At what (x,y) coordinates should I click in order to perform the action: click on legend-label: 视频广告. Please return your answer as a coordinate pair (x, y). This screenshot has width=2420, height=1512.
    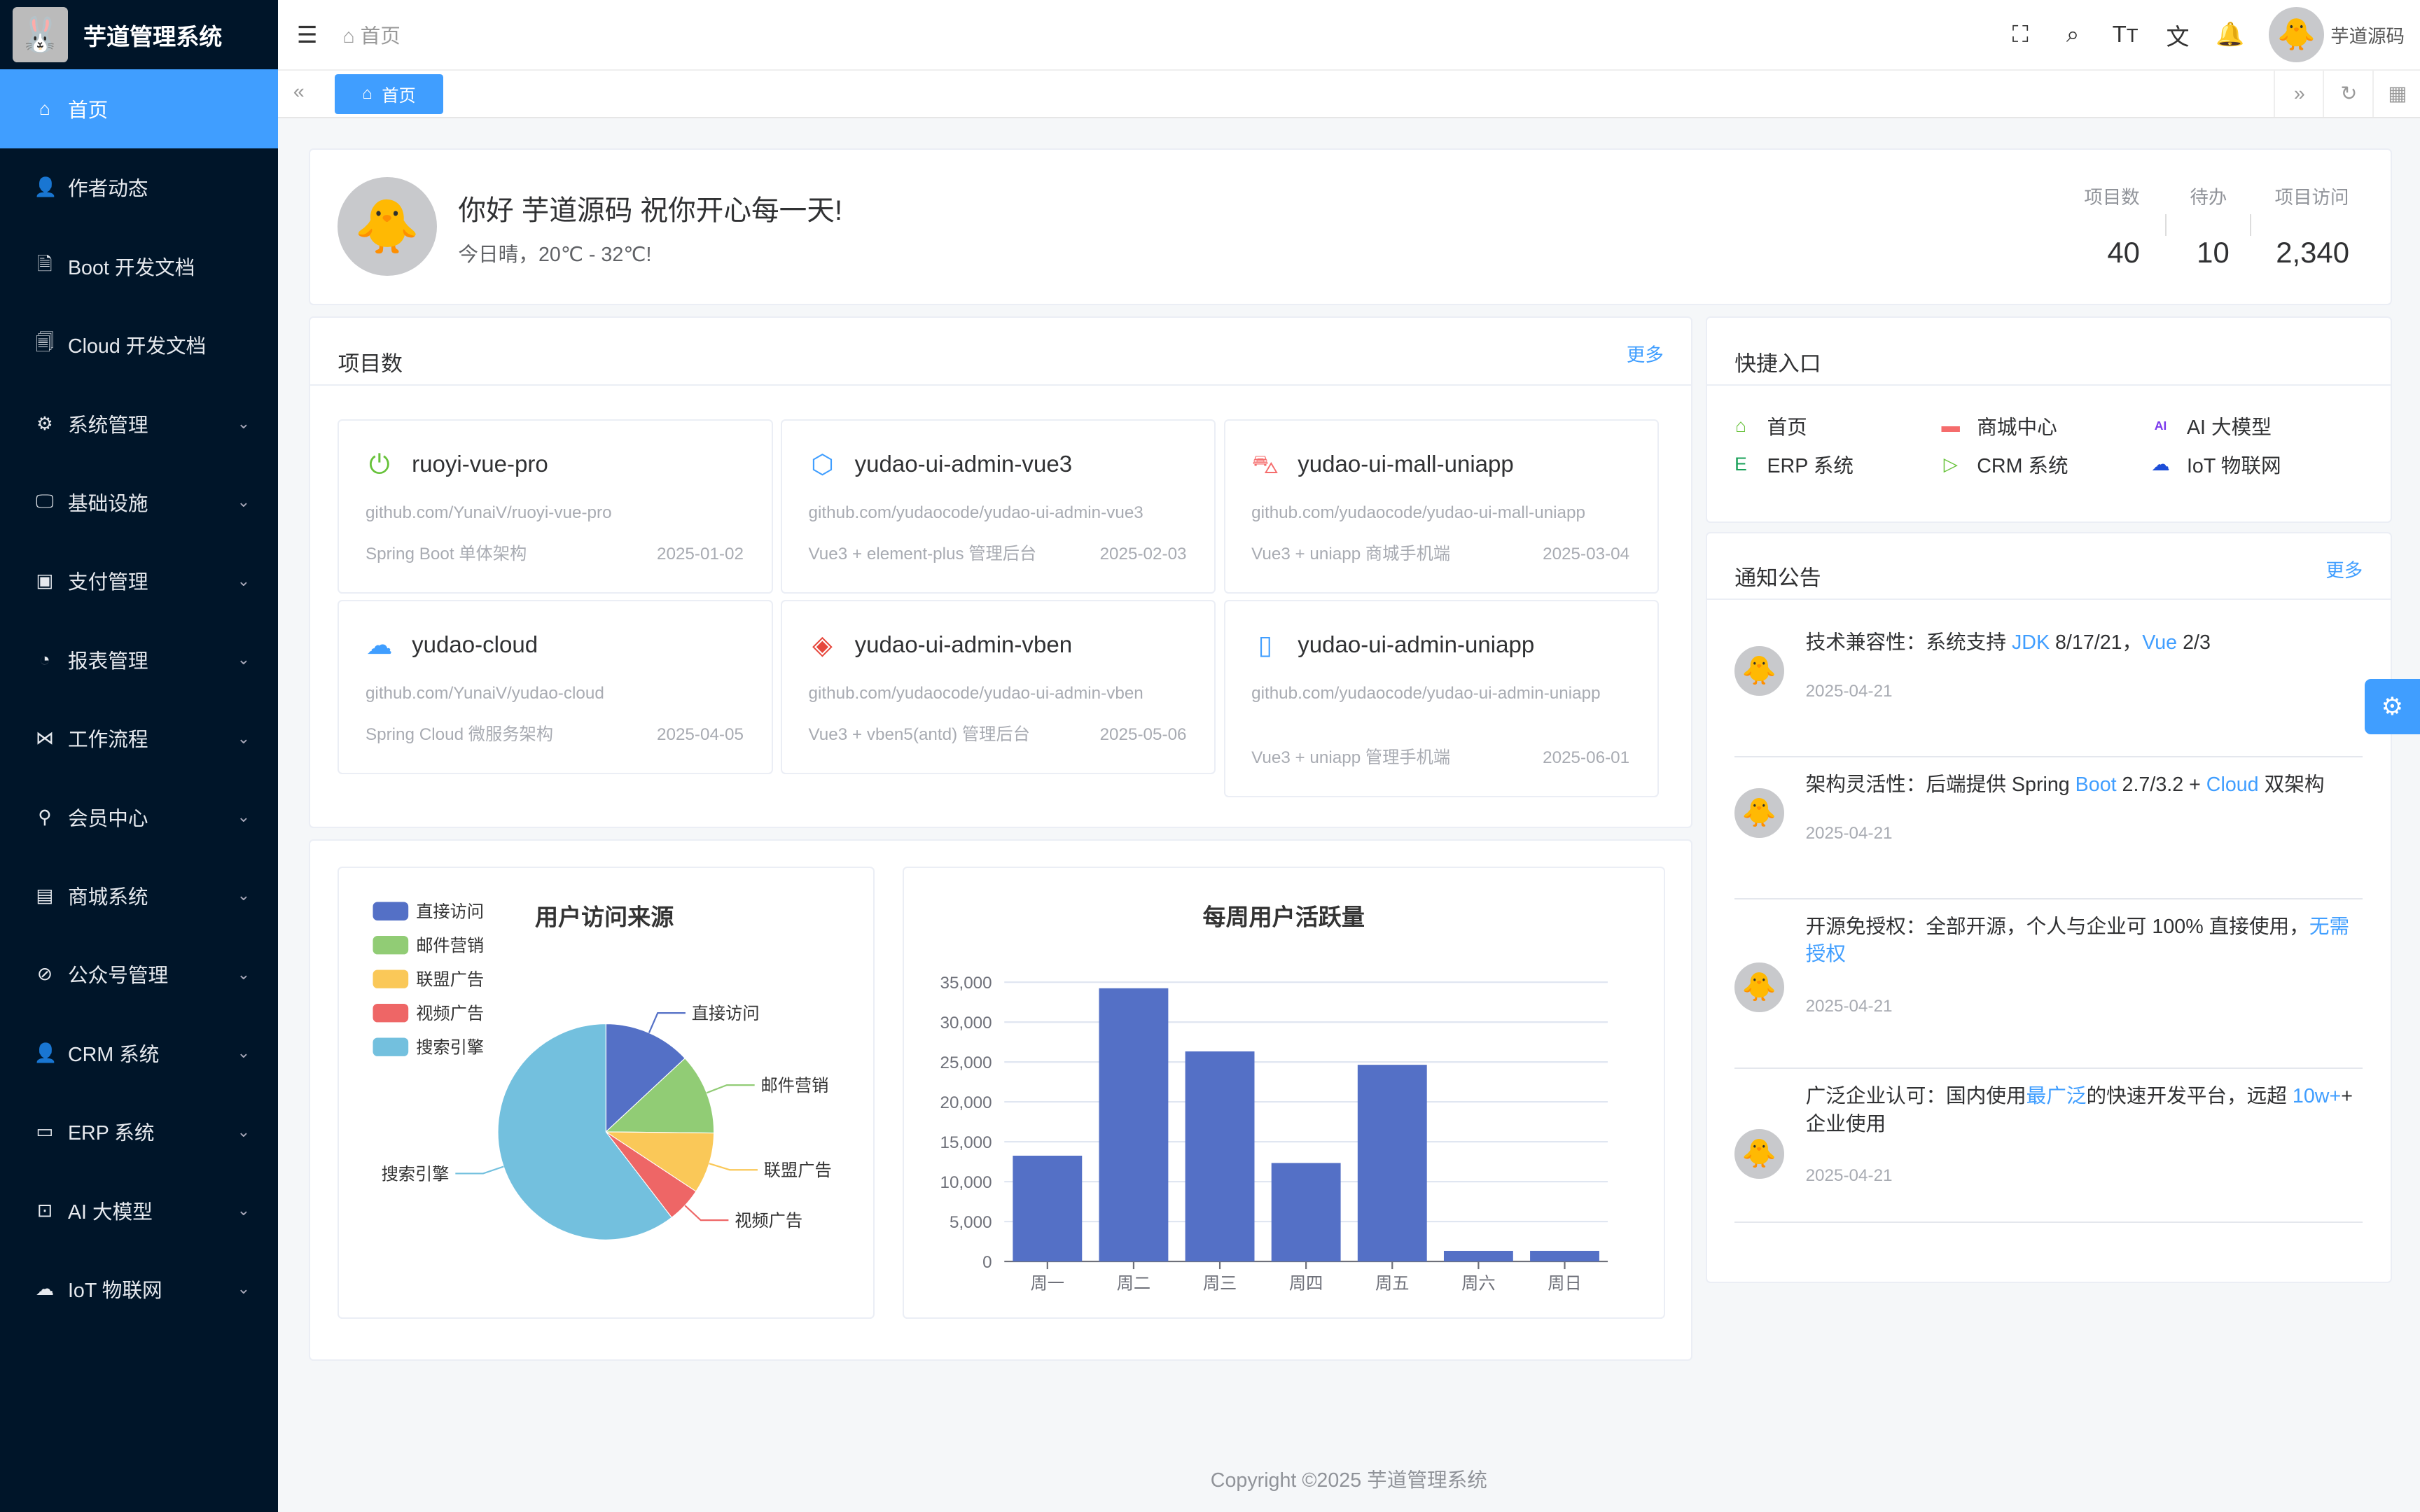
    Looking at the image, I should click on (451, 1013).